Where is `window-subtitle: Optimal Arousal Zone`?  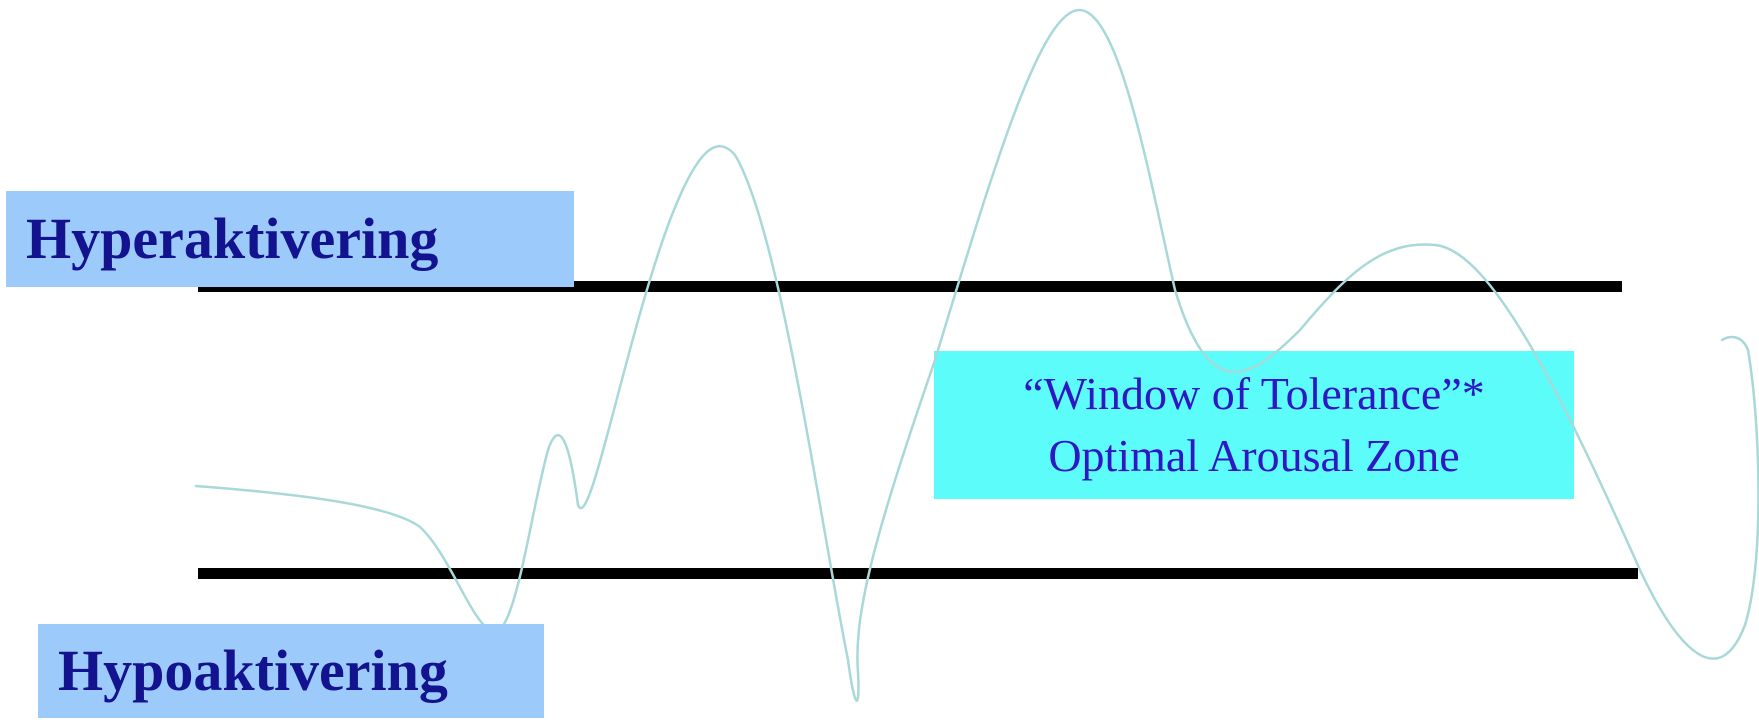 window-subtitle: Optimal Arousal Zone is located at coordinates (1254, 455).